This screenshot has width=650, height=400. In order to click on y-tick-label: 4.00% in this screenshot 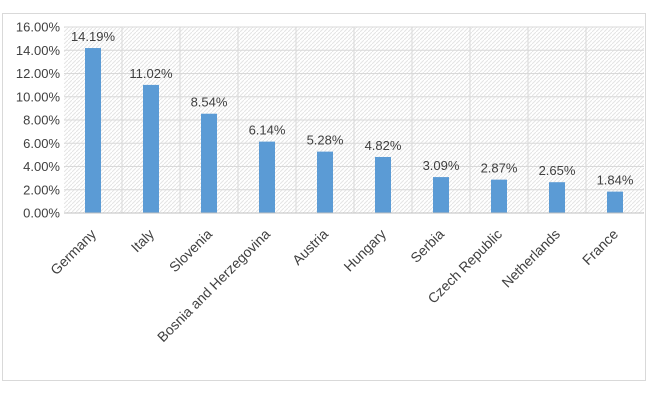, I will do `click(41, 166)`.